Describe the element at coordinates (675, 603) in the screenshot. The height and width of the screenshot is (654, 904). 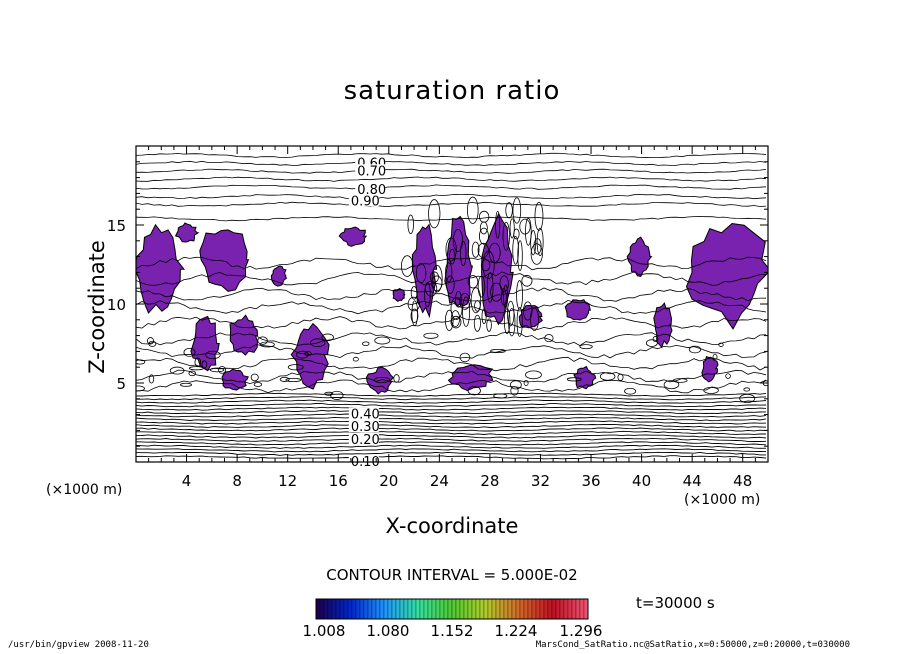
I see `time-label: t=30000 s` at that location.